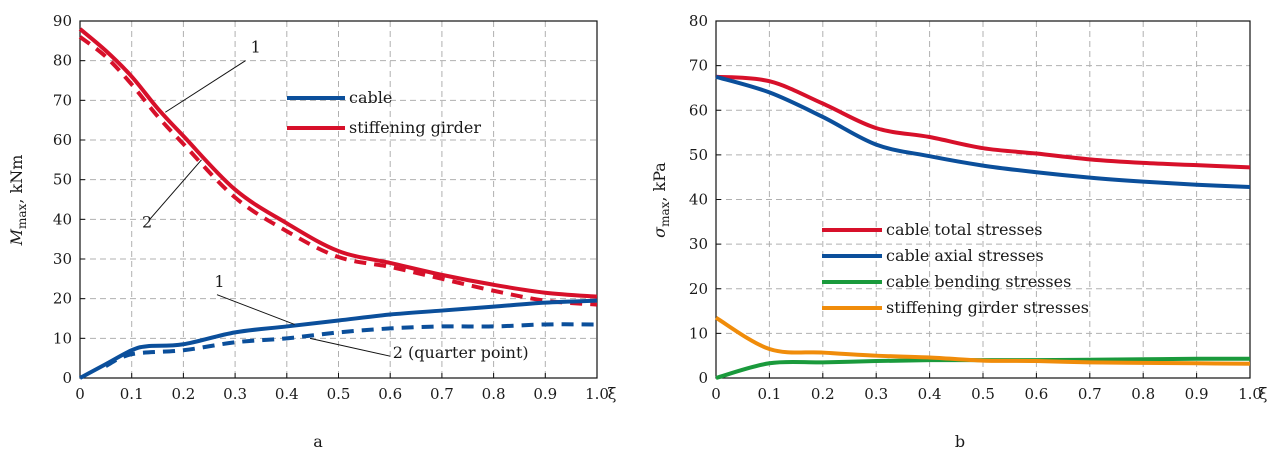 The width and height of the screenshot is (1283, 457). I want to click on legend-label: stiffening girder, so click(415, 127).